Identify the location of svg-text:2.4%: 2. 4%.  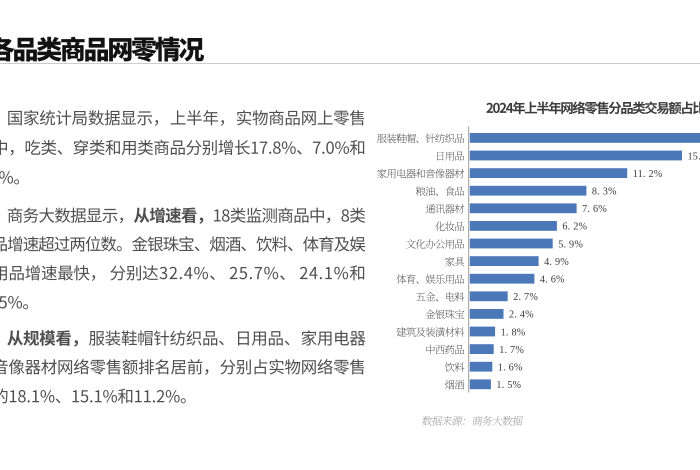
(521, 315).